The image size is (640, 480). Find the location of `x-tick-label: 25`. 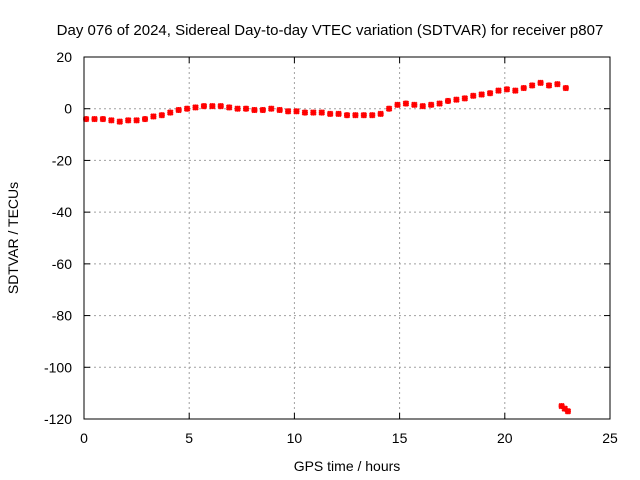

x-tick-label: 25 is located at coordinates (610, 438).